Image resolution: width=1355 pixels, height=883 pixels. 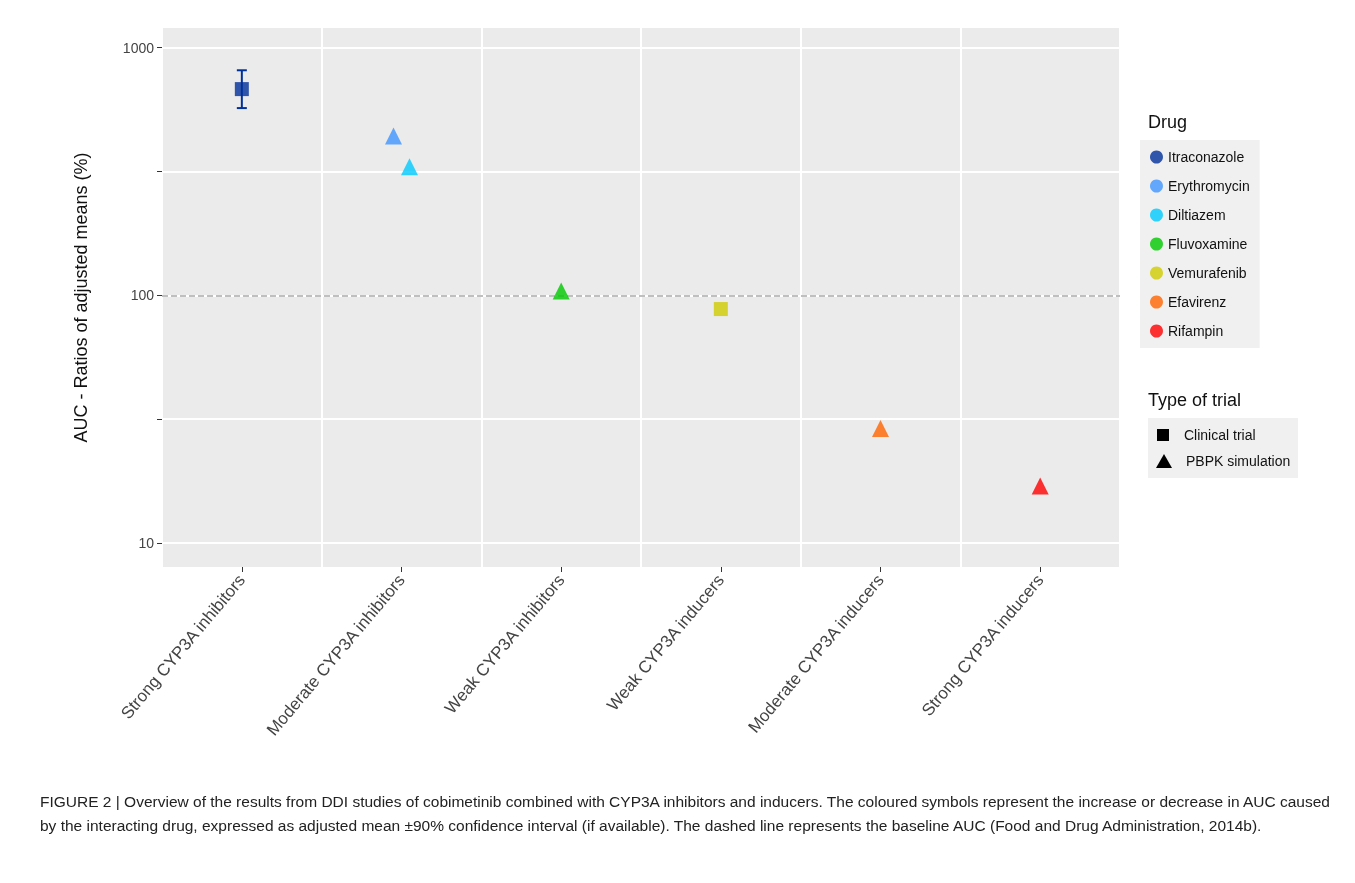 What do you see at coordinates (81, 297) in the screenshot?
I see `y-axis-title: AUC - Ratios of adjusted means (%)` at bounding box center [81, 297].